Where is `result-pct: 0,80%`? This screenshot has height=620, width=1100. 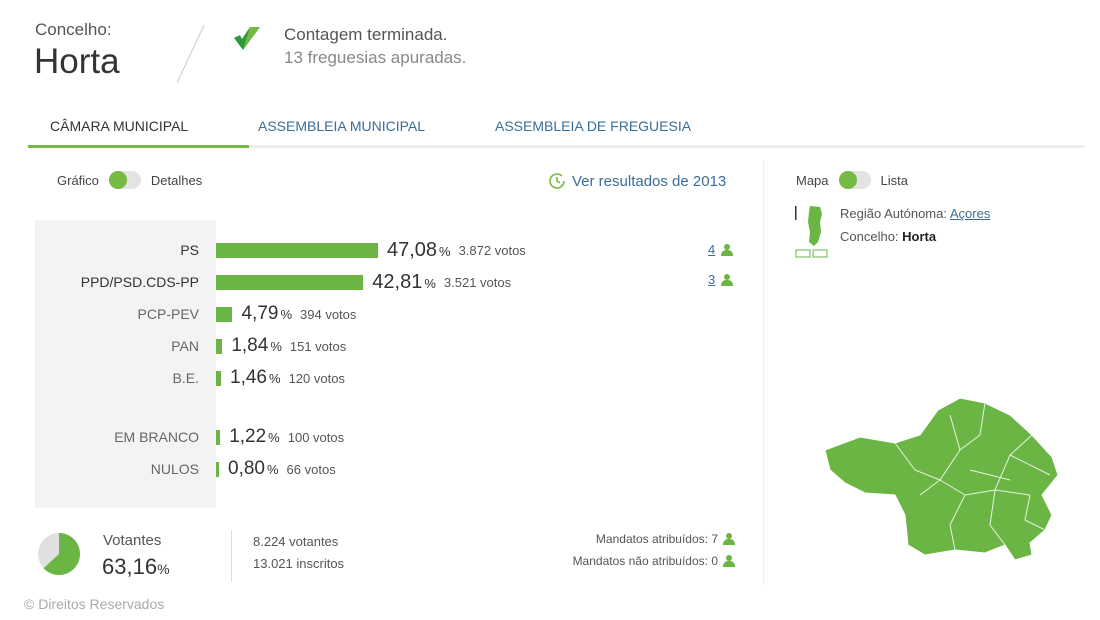
result-pct: 0,80% is located at coordinates (253, 469).